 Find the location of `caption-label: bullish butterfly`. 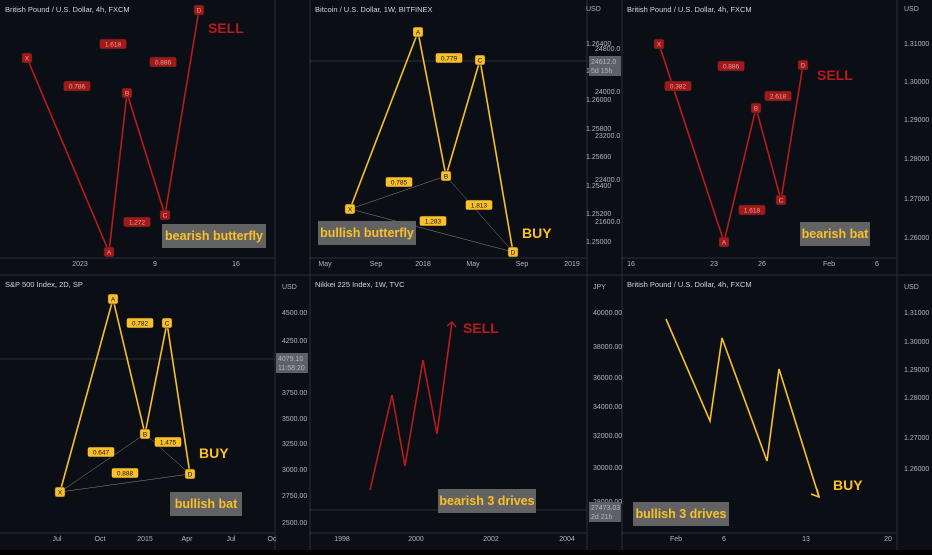

caption-label: bullish butterfly is located at coordinates (367, 233).